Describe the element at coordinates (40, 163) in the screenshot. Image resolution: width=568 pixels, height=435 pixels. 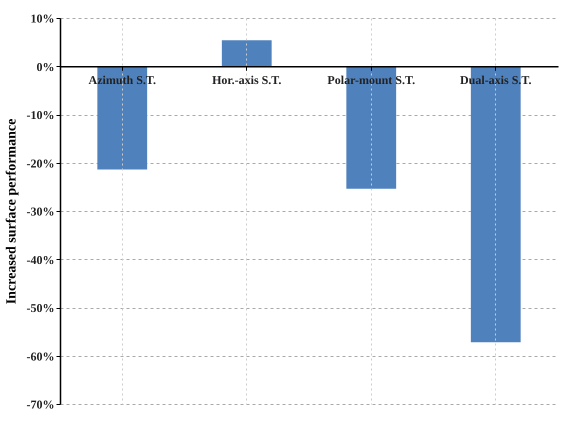
I see `y-tick-label: -20%` at that location.